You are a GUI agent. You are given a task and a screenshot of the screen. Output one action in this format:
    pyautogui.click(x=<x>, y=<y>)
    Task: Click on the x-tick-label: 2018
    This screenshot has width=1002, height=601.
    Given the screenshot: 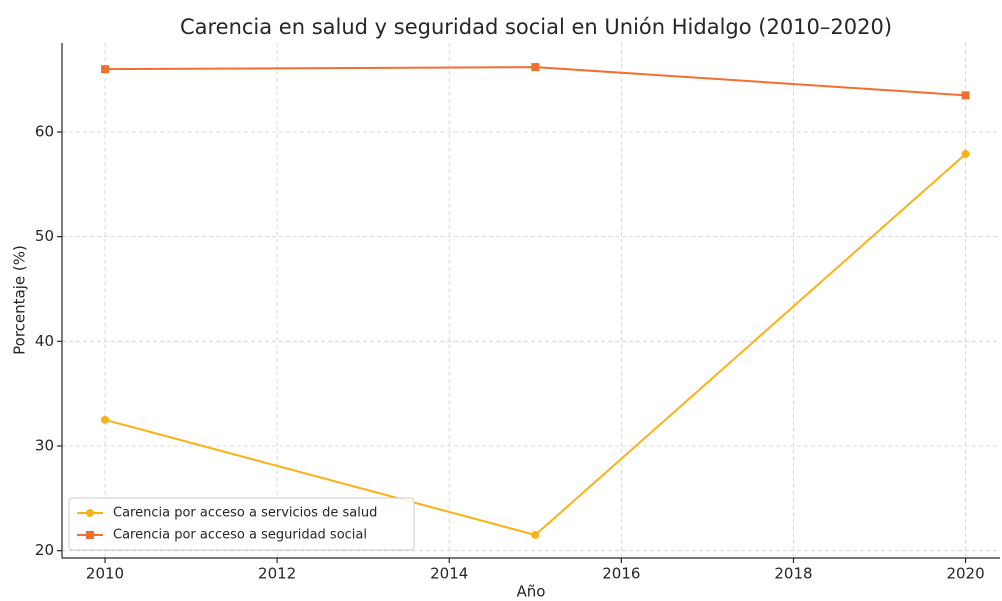 What is the action you would take?
    pyautogui.click(x=793, y=574)
    